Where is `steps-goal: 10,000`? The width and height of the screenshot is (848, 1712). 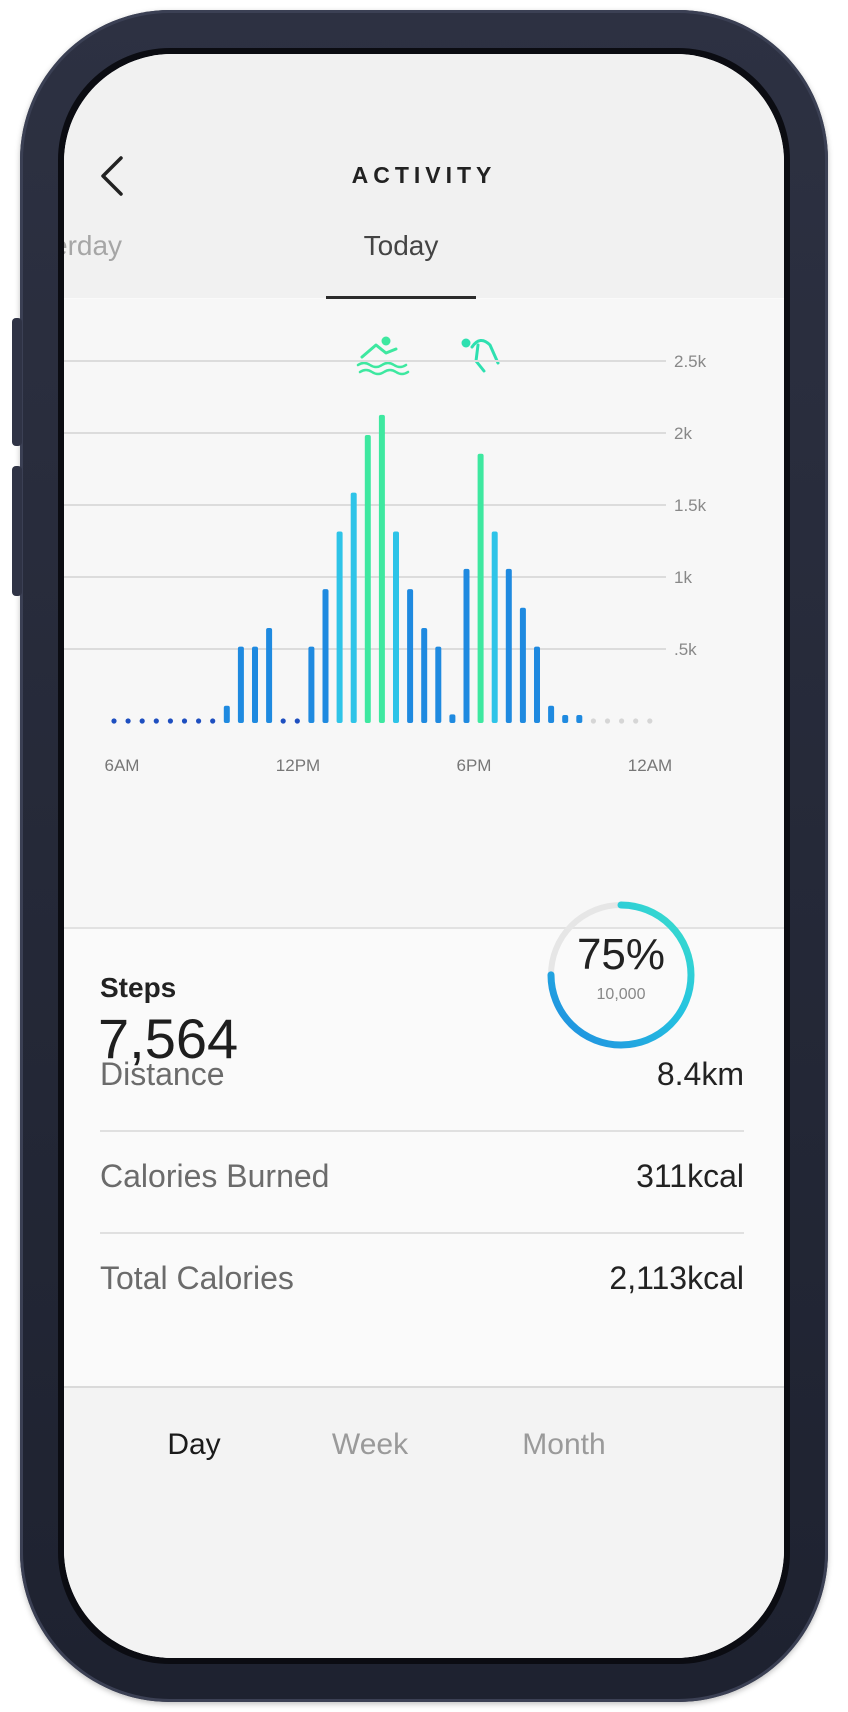
steps-goal: 10,000 is located at coordinates (621, 994).